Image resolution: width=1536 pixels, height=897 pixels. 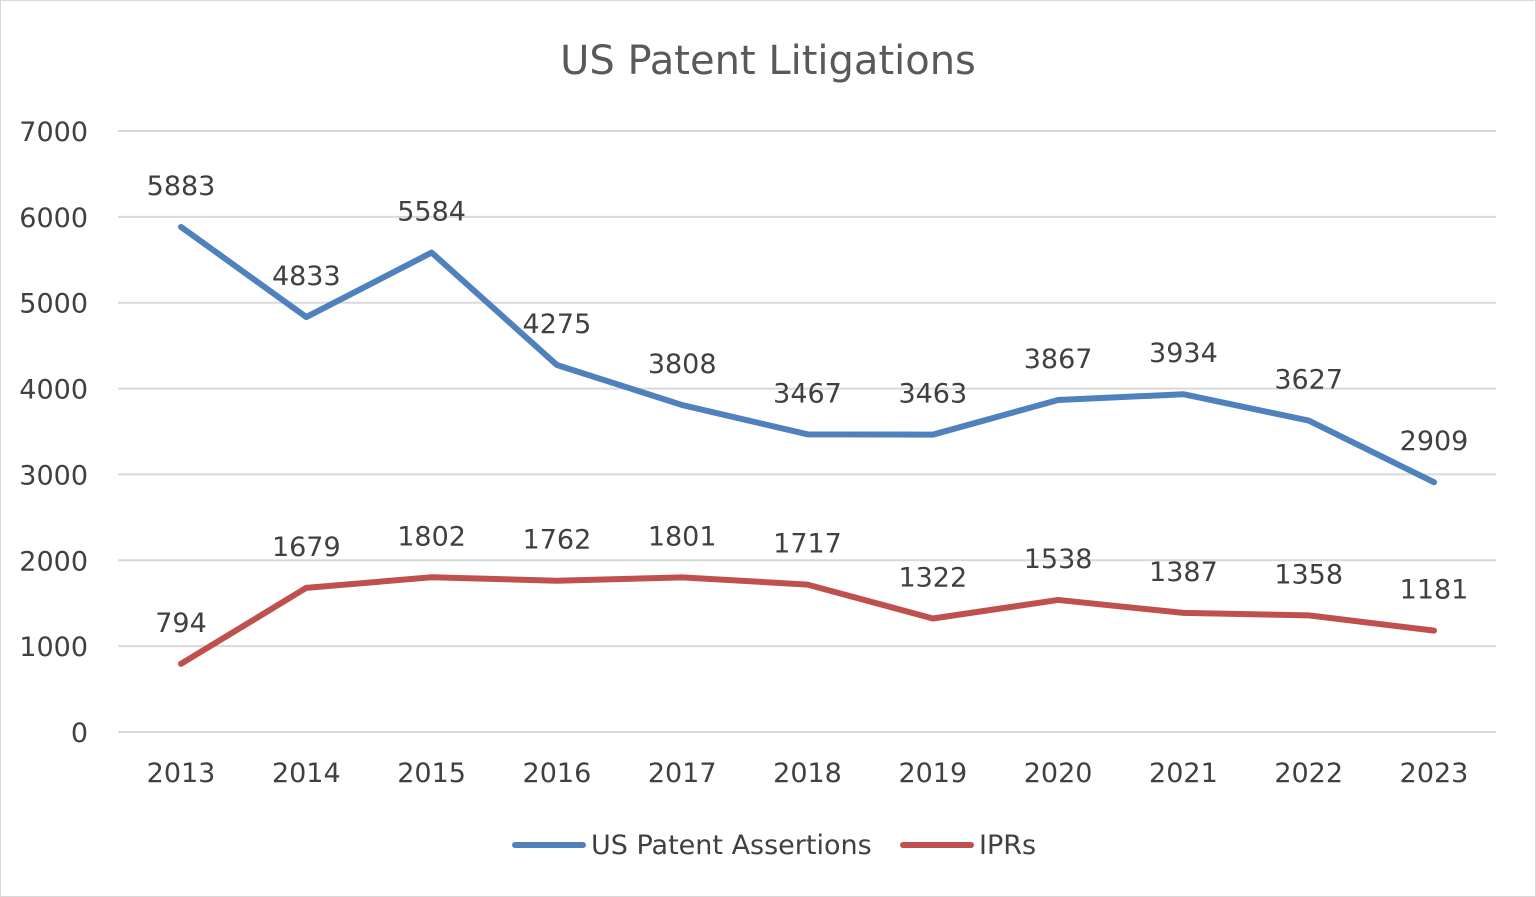 What do you see at coordinates (731, 845) in the screenshot?
I see `legend-label: US Patent Assertions` at bounding box center [731, 845].